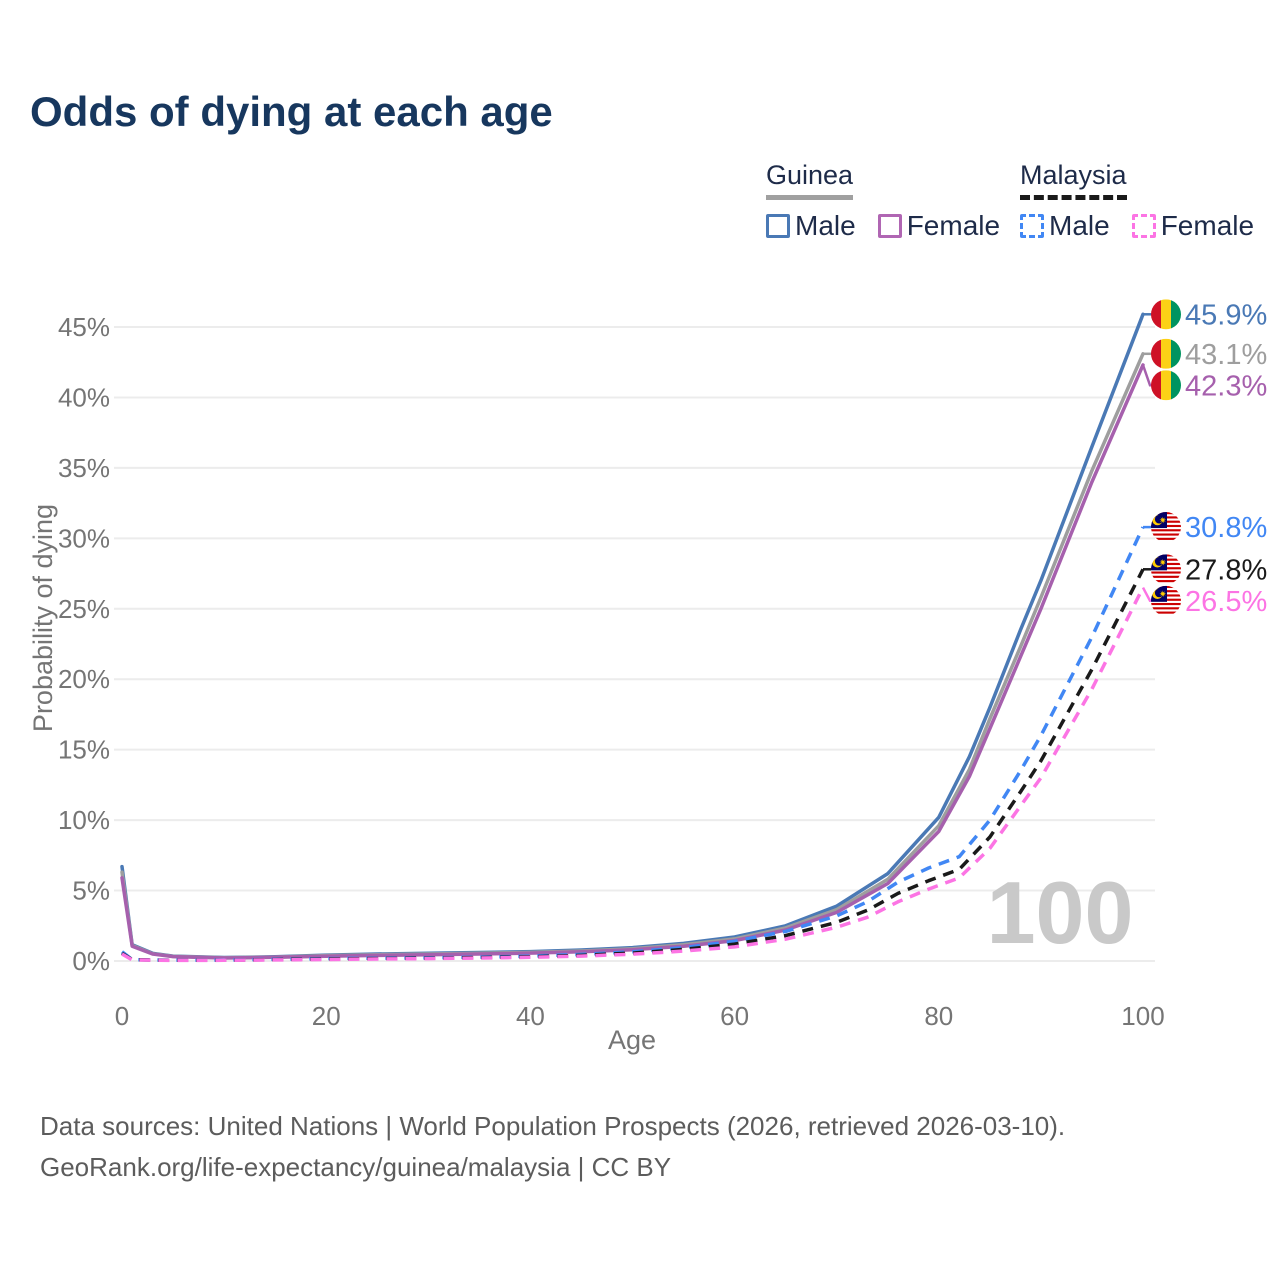 The image size is (1280, 1280). Describe the element at coordinates (43, 618) in the screenshot. I see `y-axis-label: Probability of dying` at that location.